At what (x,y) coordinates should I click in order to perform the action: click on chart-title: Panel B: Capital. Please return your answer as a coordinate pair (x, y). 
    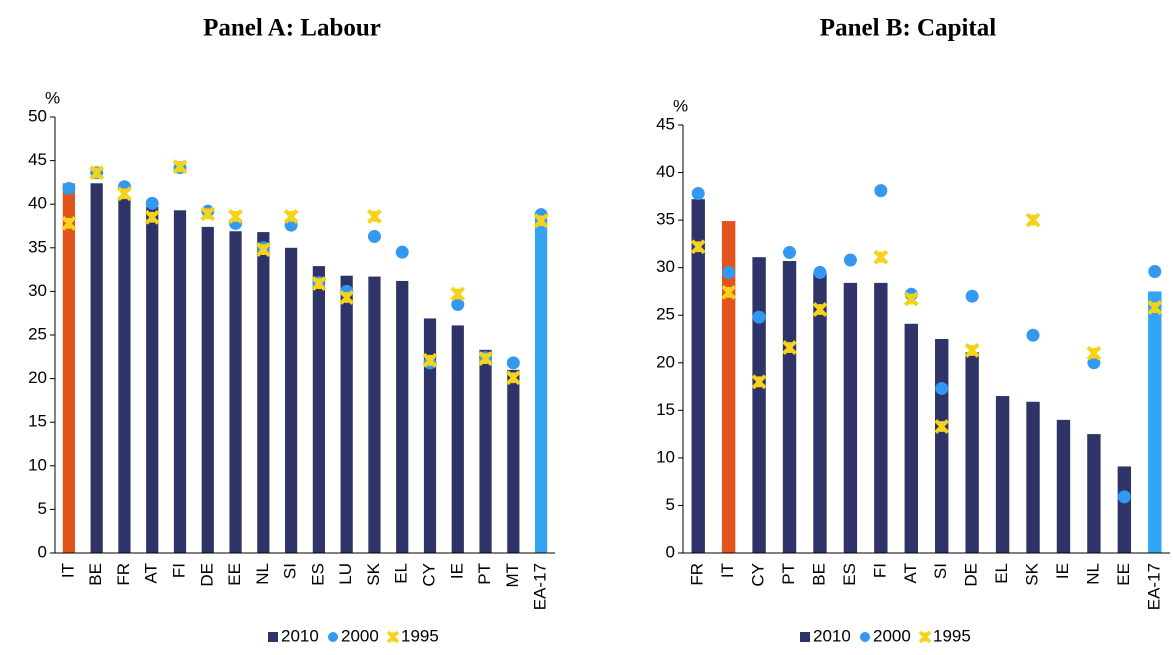
    Looking at the image, I should click on (908, 28).